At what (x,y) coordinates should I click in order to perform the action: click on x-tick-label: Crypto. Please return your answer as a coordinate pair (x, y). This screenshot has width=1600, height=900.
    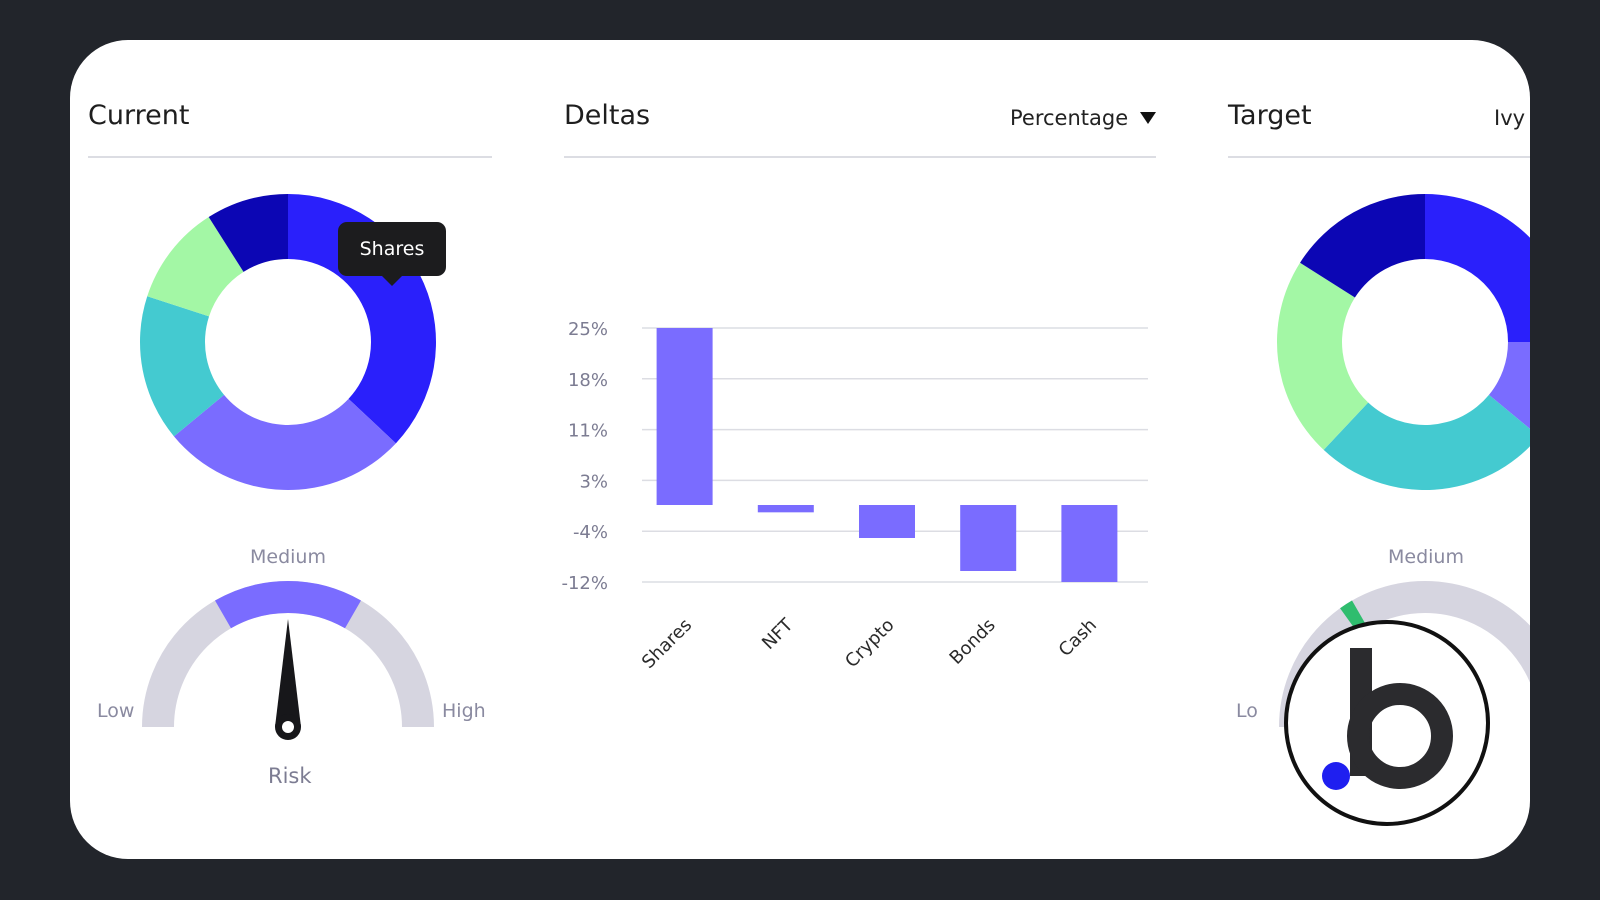
    Looking at the image, I should click on (869, 643).